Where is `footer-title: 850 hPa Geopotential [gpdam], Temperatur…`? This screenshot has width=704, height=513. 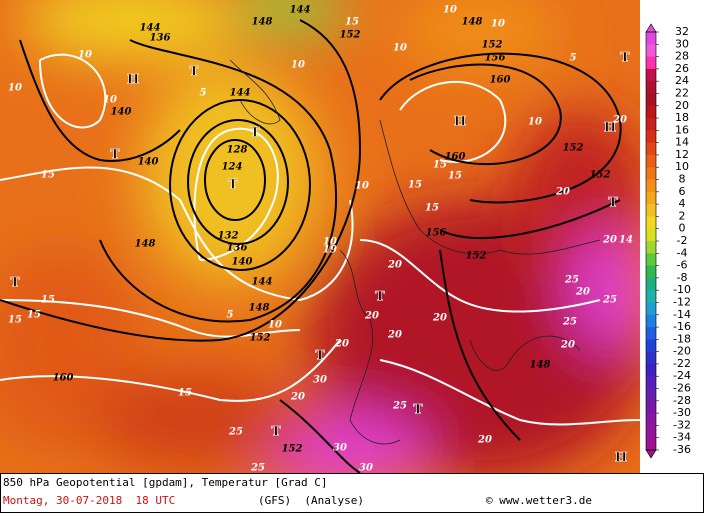 footer-title: 850 hPa Geopotential [gpdam], Temperatur… is located at coordinates (165, 482).